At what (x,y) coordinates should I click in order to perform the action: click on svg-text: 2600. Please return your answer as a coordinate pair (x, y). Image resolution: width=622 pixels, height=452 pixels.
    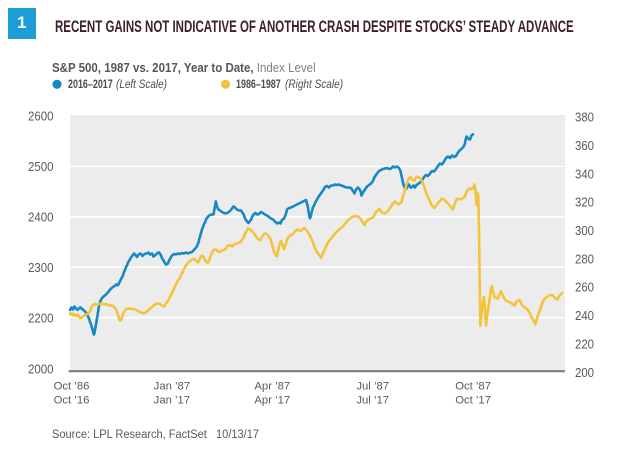
    Looking at the image, I should click on (41, 116).